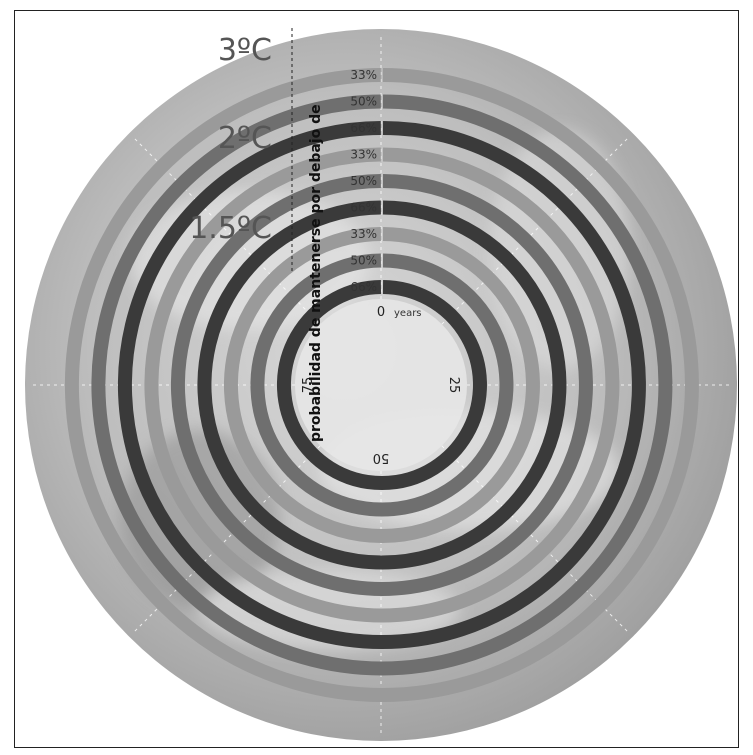 The width and height of the screenshot is (753, 755). Describe the element at coordinates (381, 312) in the screenshot. I see `tick-label-0: 0` at that location.